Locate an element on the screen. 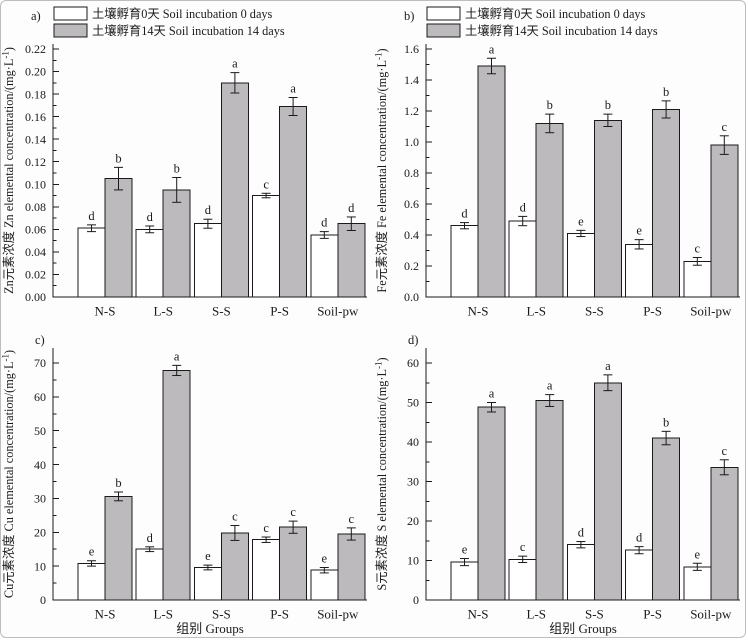 This screenshot has height=640, width=748. y-axis-title: S元素浓度 S elemental concentration/(mg·L-1) is located at coordinates (381, 473).